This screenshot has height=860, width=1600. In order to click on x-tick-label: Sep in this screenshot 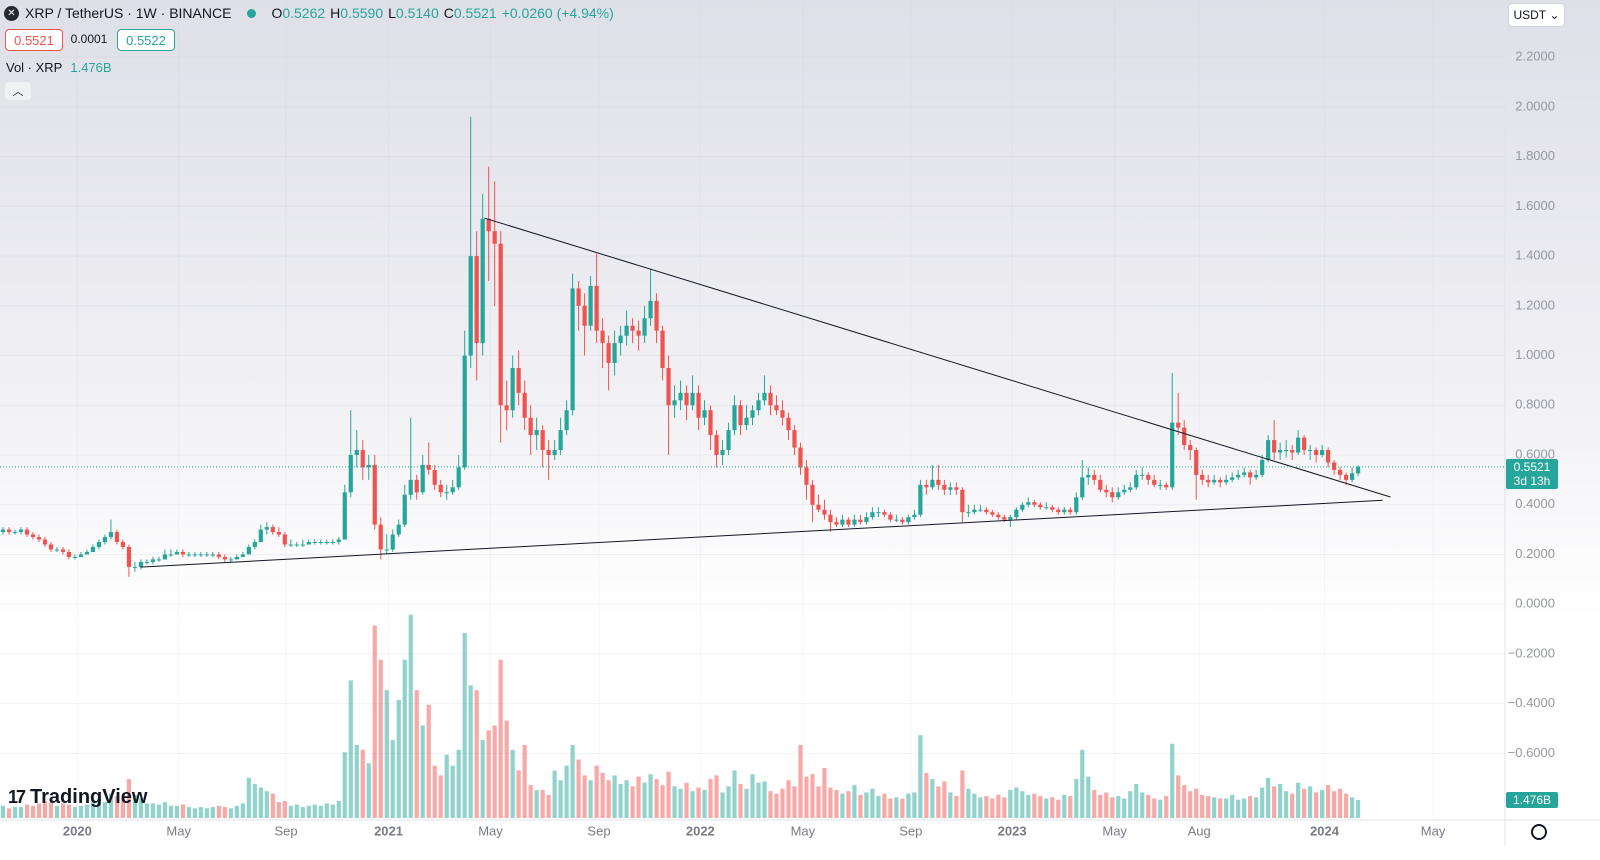, I will do `click(285, 830)`.